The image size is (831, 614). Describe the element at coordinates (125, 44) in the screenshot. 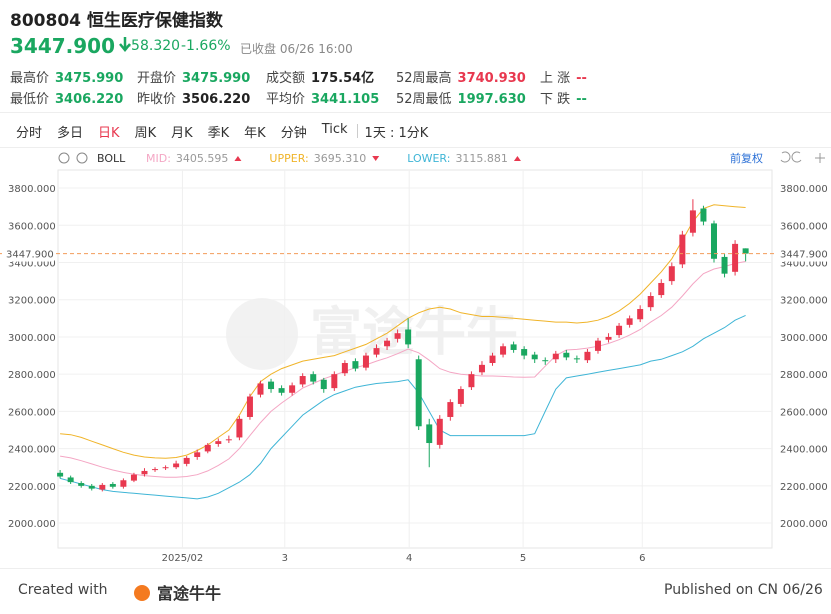

I see `down-arrow` at that location.